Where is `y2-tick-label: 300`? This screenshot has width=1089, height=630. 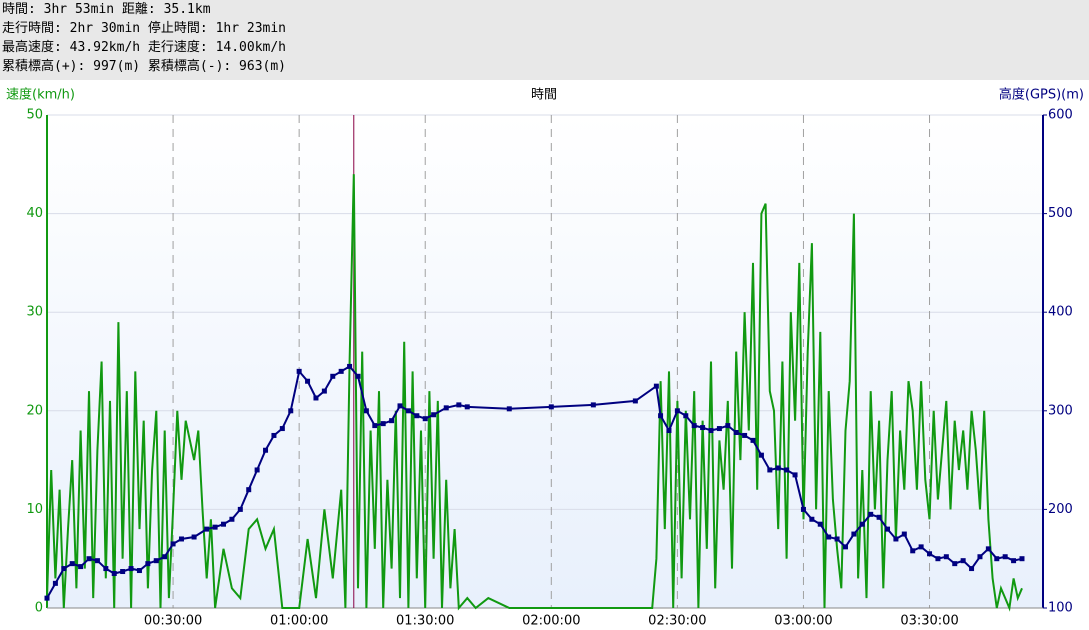
y2-tick-label: 300 is located at coordinates (1060, 410).